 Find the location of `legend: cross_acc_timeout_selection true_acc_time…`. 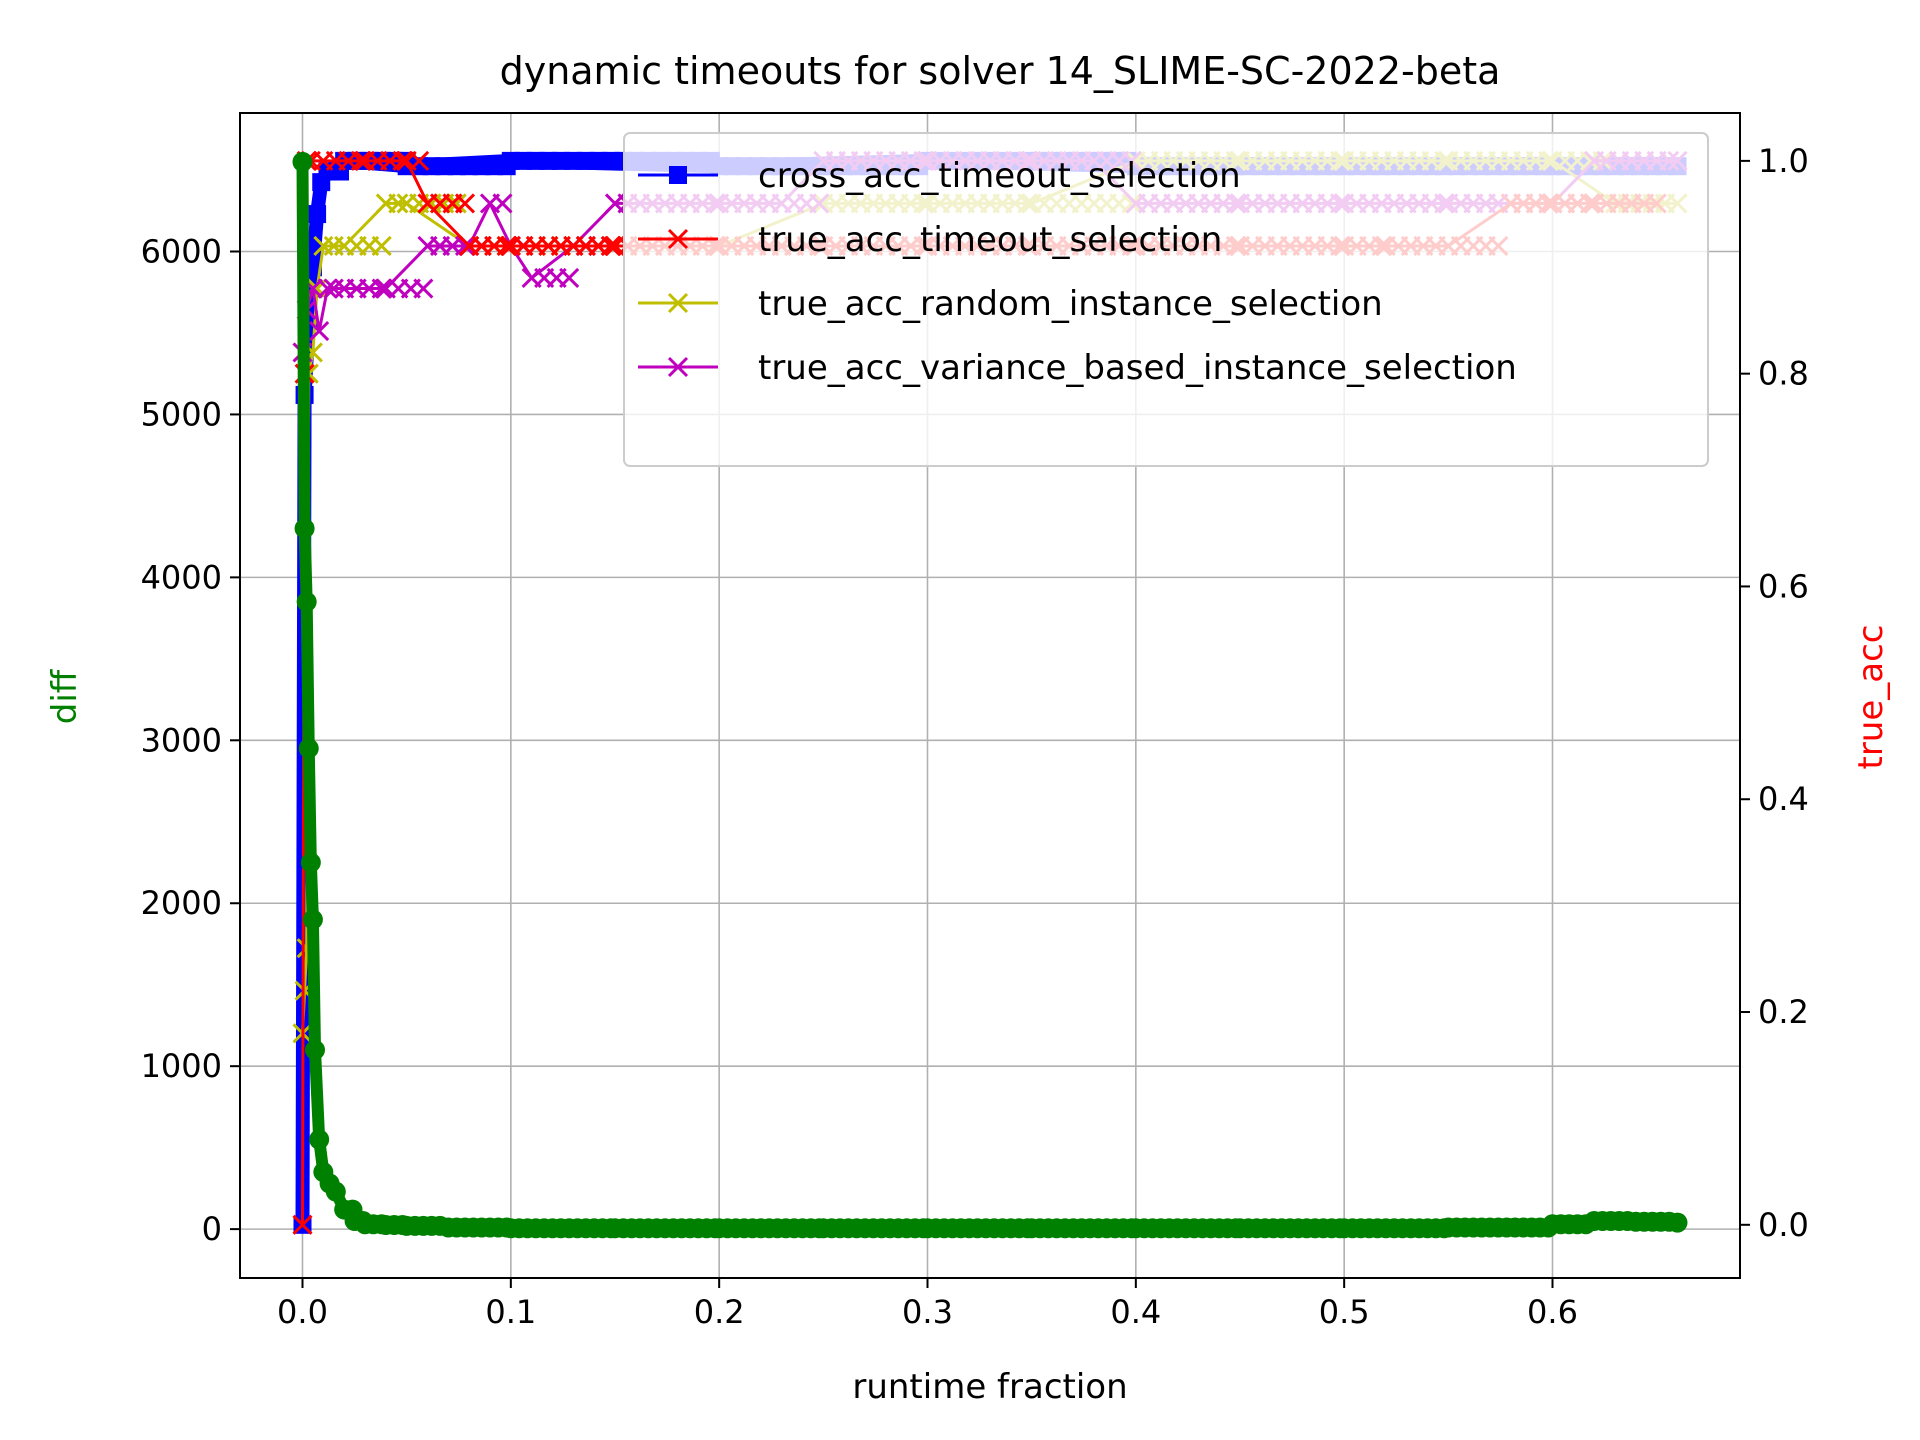

legend: cross_acc_timeout_selection true_acc_time… is located at coordinates (1166, 299).